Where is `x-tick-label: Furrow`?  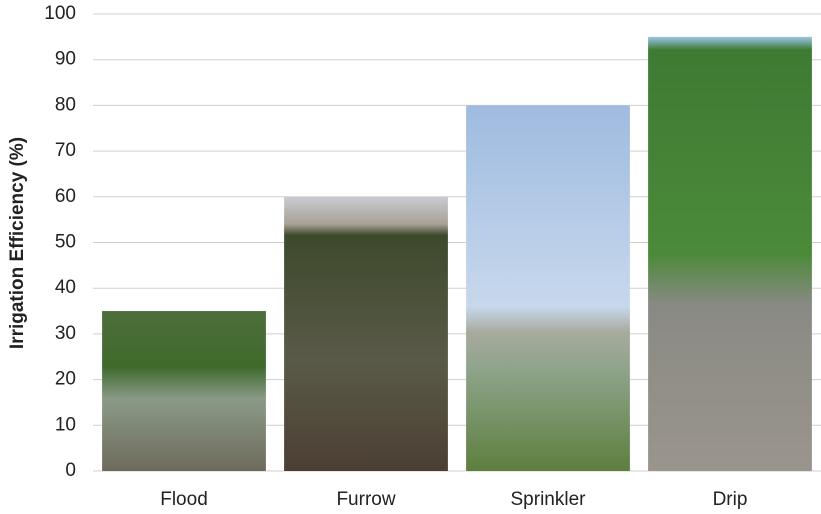
x-tick-label: Furrow is located at coordinates (365, 499).